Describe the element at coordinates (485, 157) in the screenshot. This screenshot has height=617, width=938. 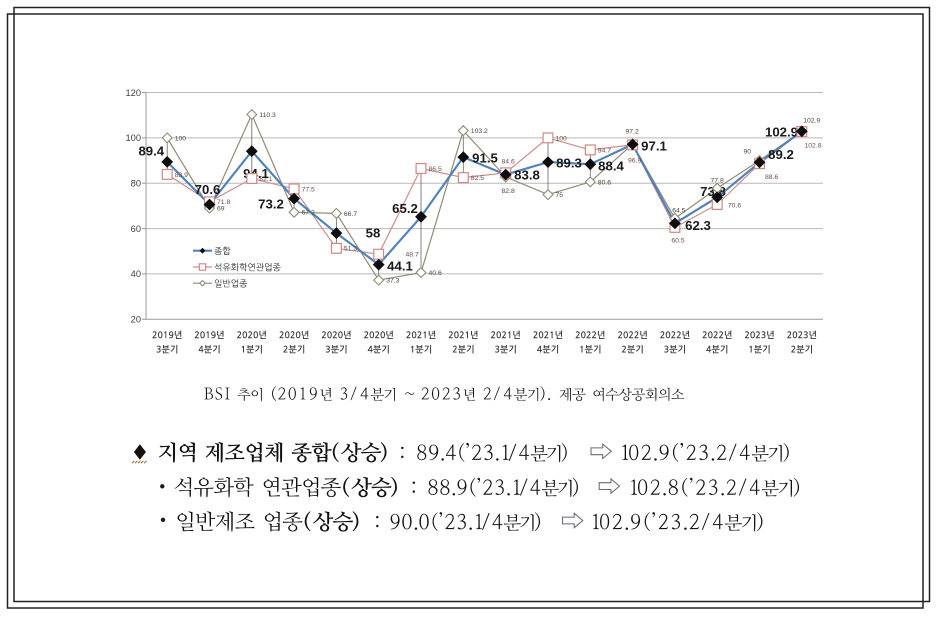
I see `svg-text: 91.5` at that location.